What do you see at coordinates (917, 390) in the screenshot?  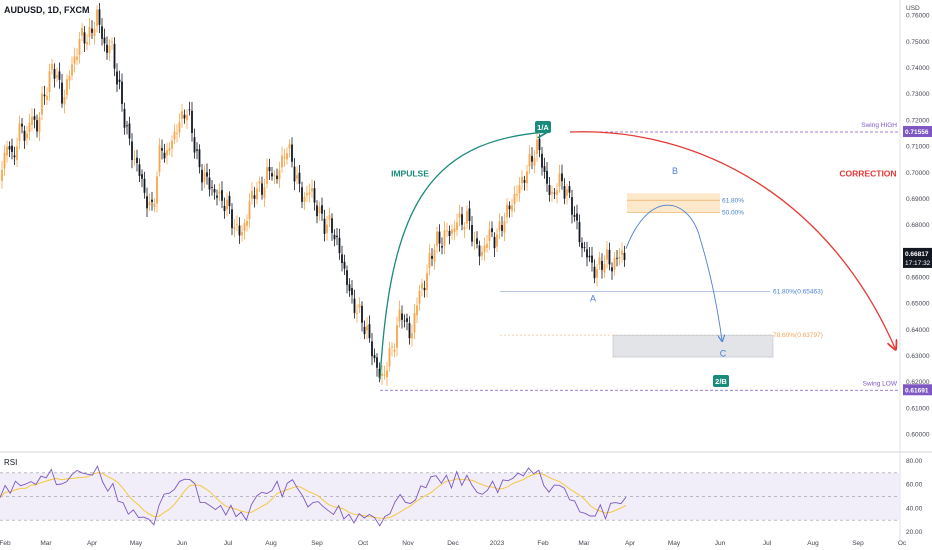 I see `swing-low-price-bg` at bounding box center [917, 390].